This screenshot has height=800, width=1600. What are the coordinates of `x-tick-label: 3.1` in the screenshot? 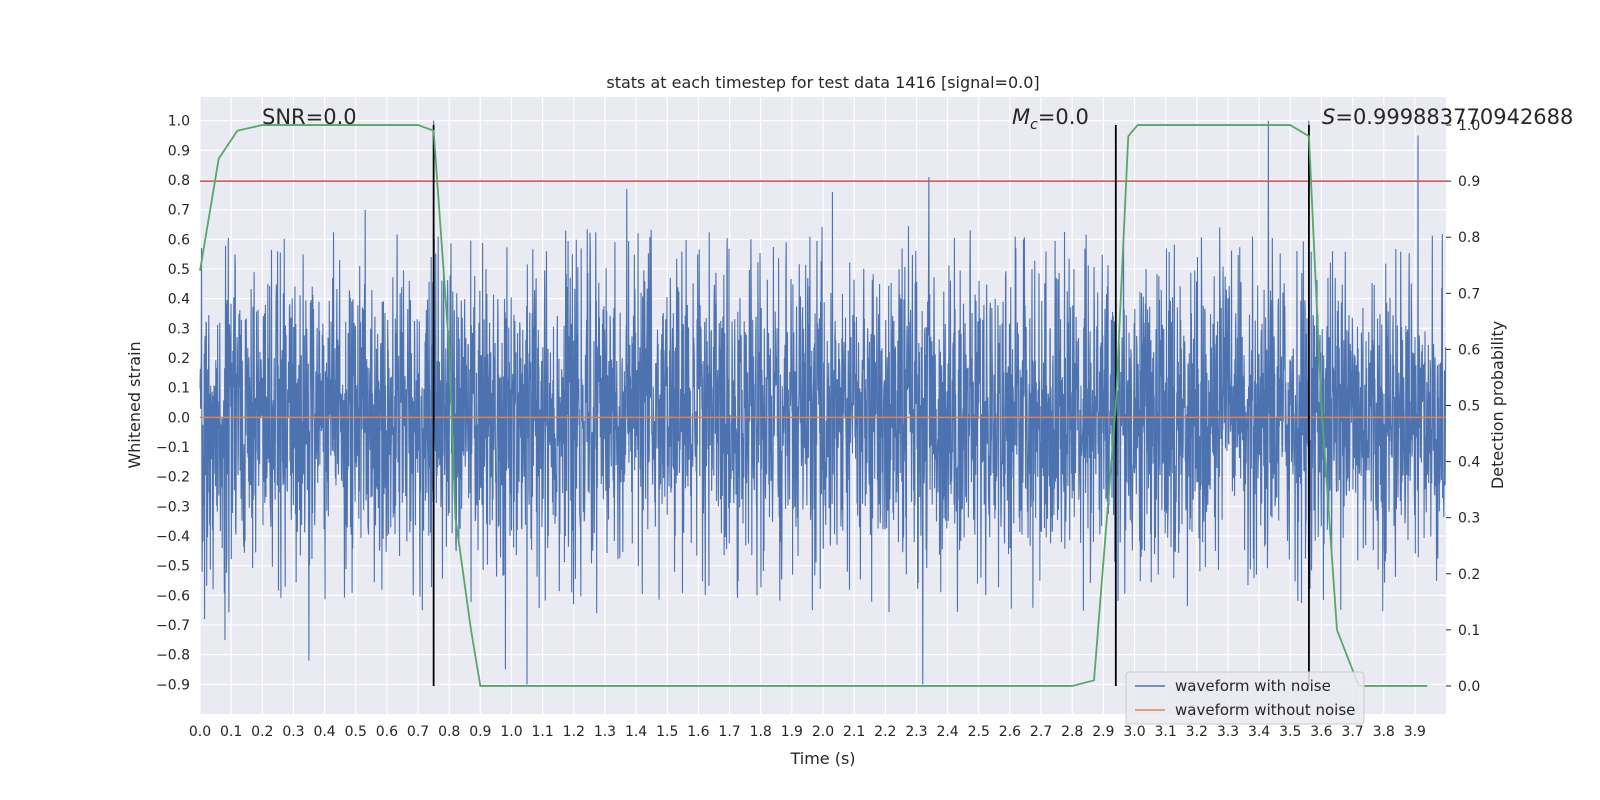 It's located at (1166, 732).